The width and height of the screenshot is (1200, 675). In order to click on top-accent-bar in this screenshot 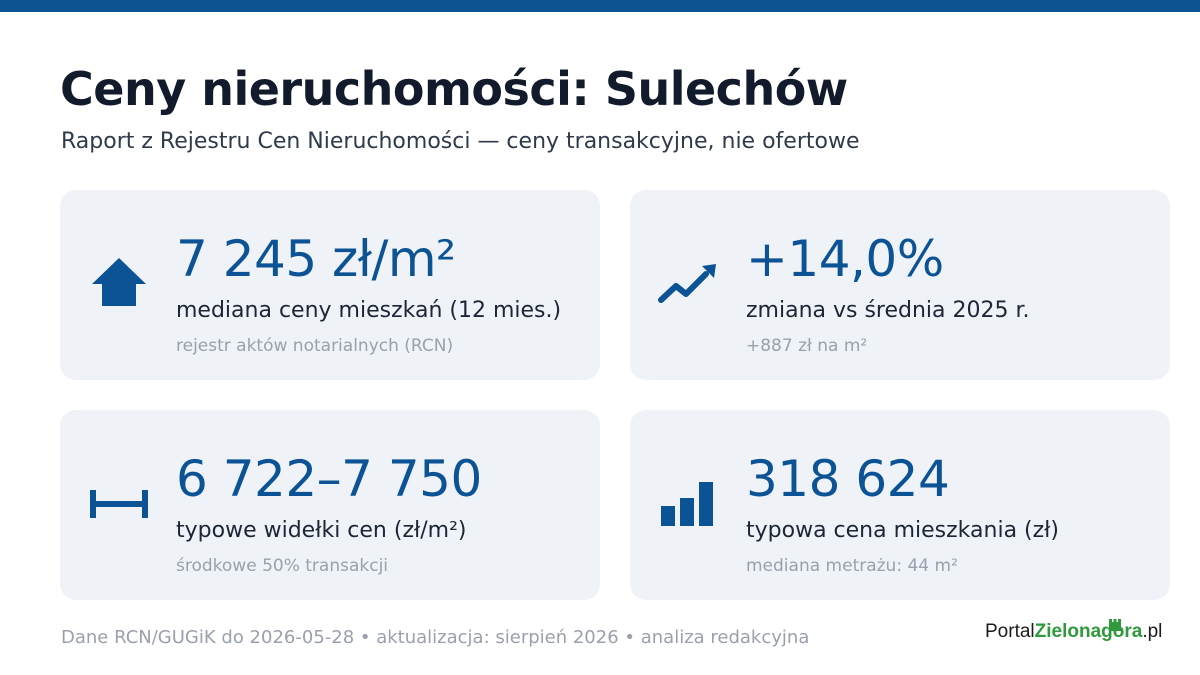, I will do `click(600, 6)`.